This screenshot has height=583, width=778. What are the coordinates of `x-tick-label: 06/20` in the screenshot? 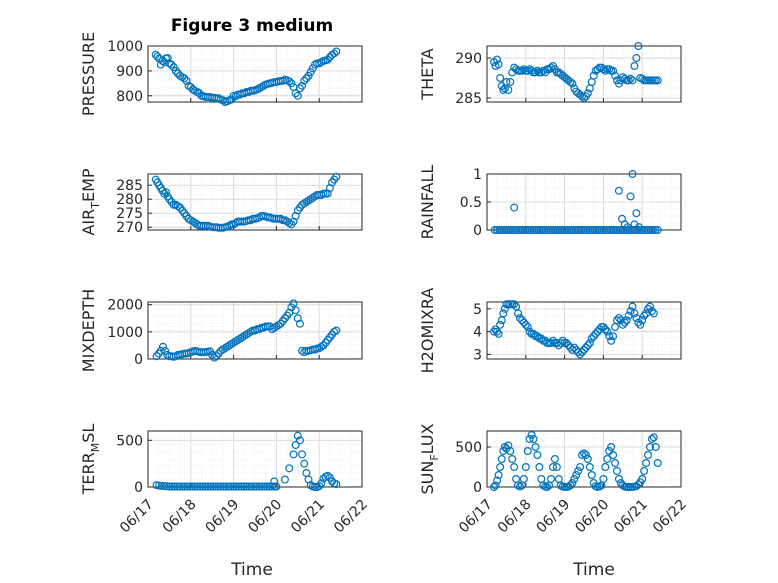 It's located at (265, 517).